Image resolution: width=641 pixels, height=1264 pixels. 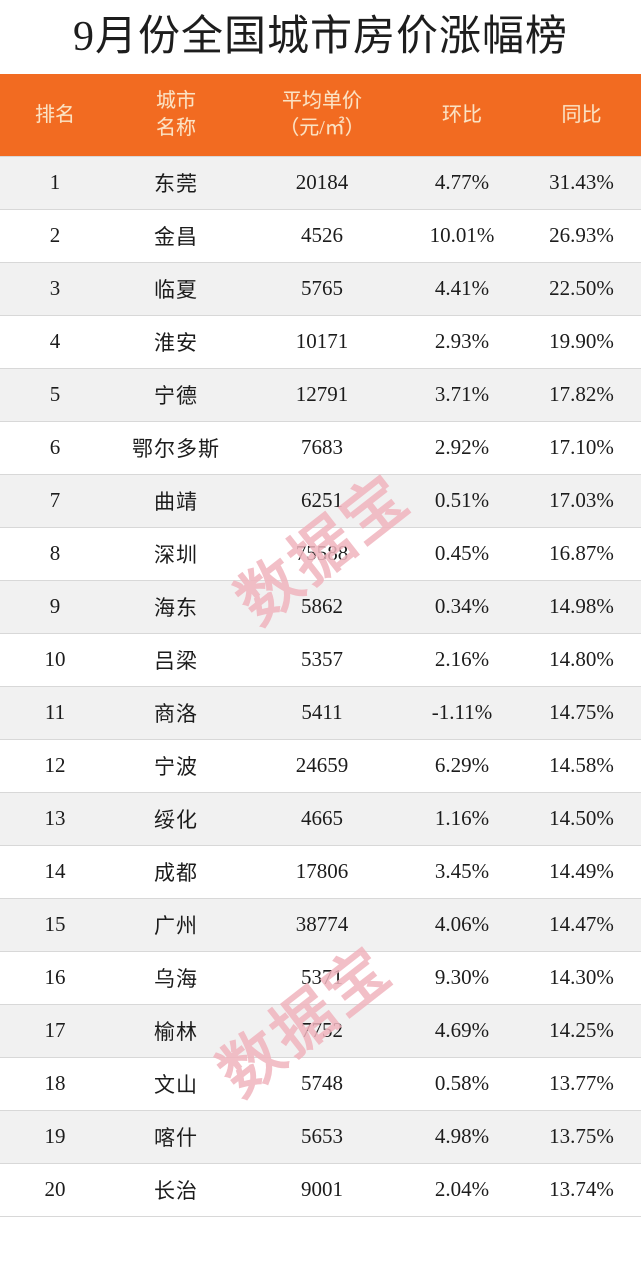 What do you see at coordinates (176, 977) in the screenshot?
I see `cell-city-name: 乌海` at bounding box center [176, 977].